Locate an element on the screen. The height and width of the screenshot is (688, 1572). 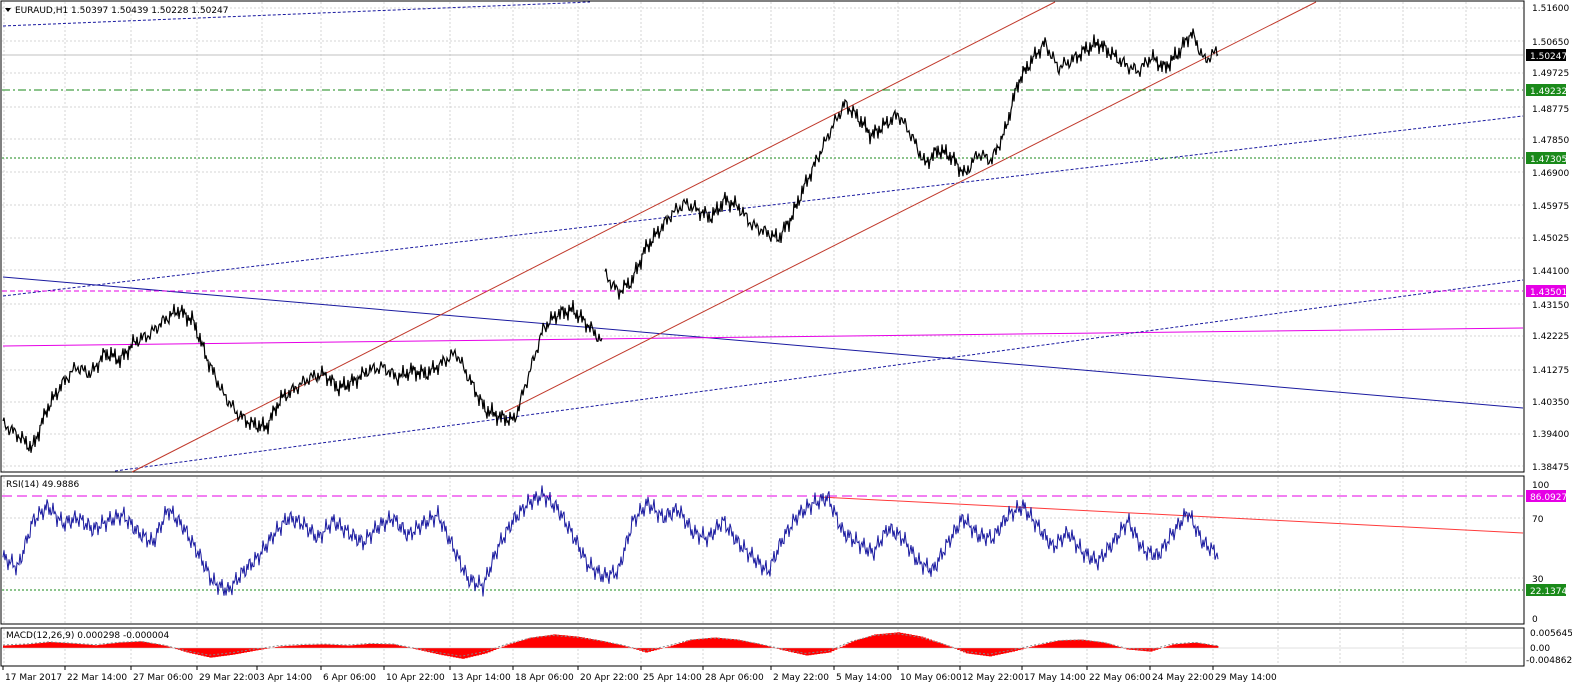
macd-tick: -0.004862 is located at coordinates (1549, 661).